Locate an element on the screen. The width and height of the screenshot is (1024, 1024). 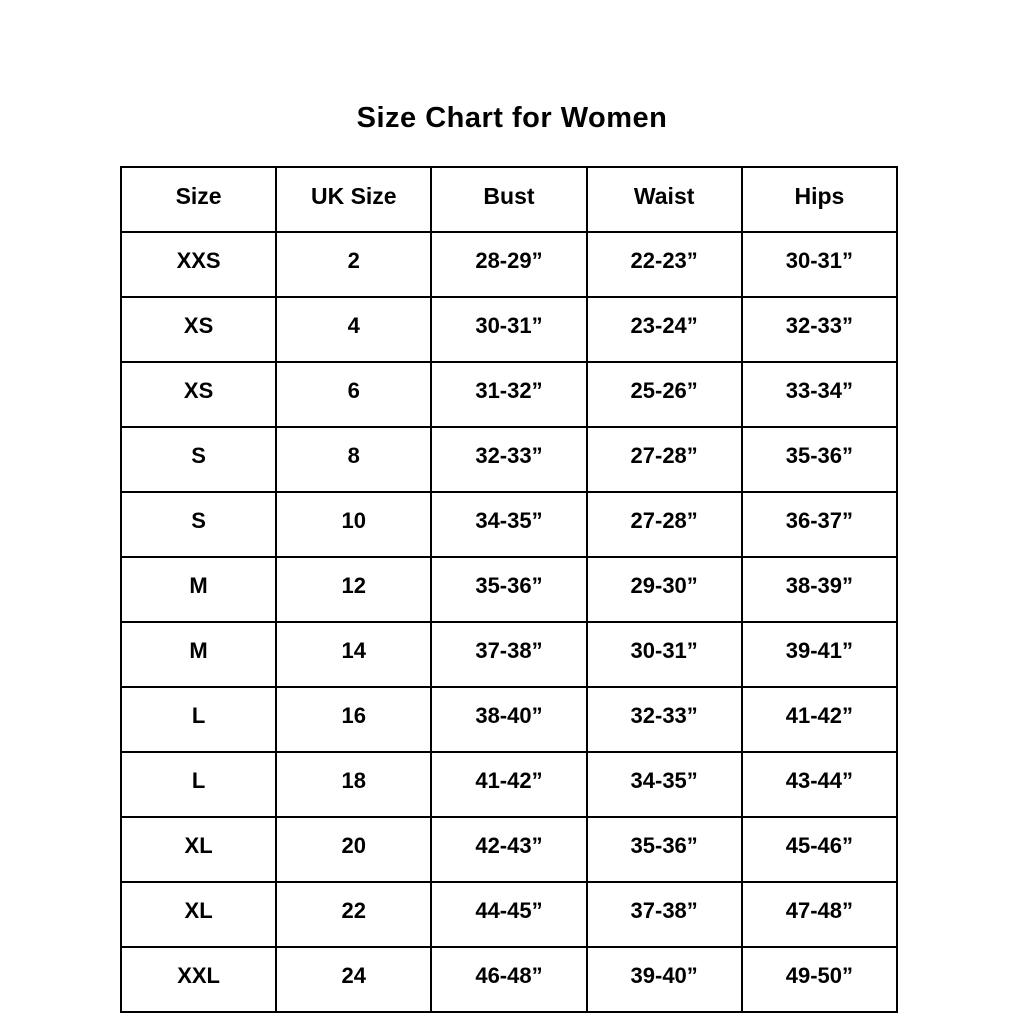
table-row: L 16 38-40” 32-33” 41-42” is located at coordinates (509, 719).